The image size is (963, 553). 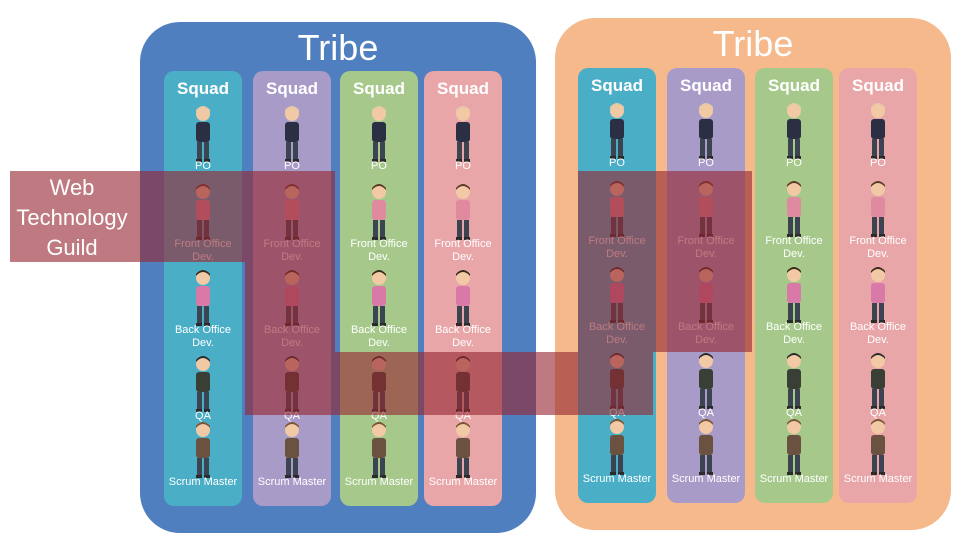 I want to click on guild-label: Web Technology Guild, so click(x=72, y=217).